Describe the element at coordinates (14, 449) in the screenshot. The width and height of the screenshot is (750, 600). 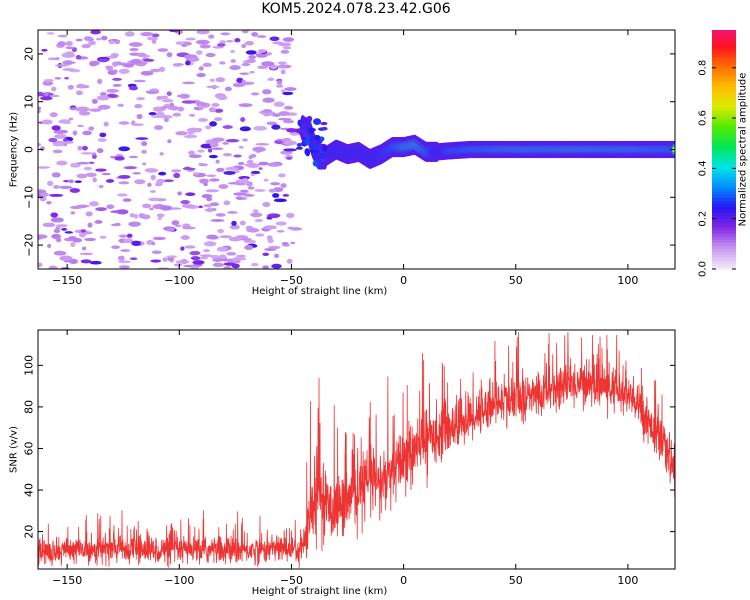
I see `snr-y-axis-label: SNR (v/v)` at that location.